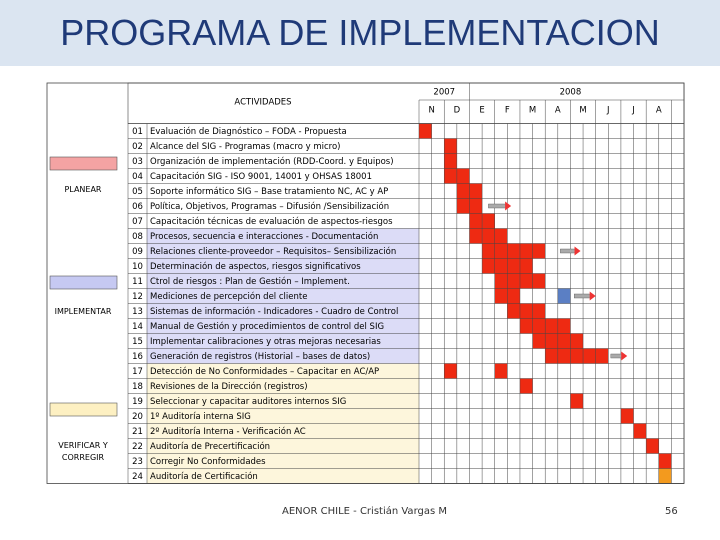  What do you see at coordinates (481, 111) in the screenshot?
I see `month-label: E` at bounding box center [481, 111].